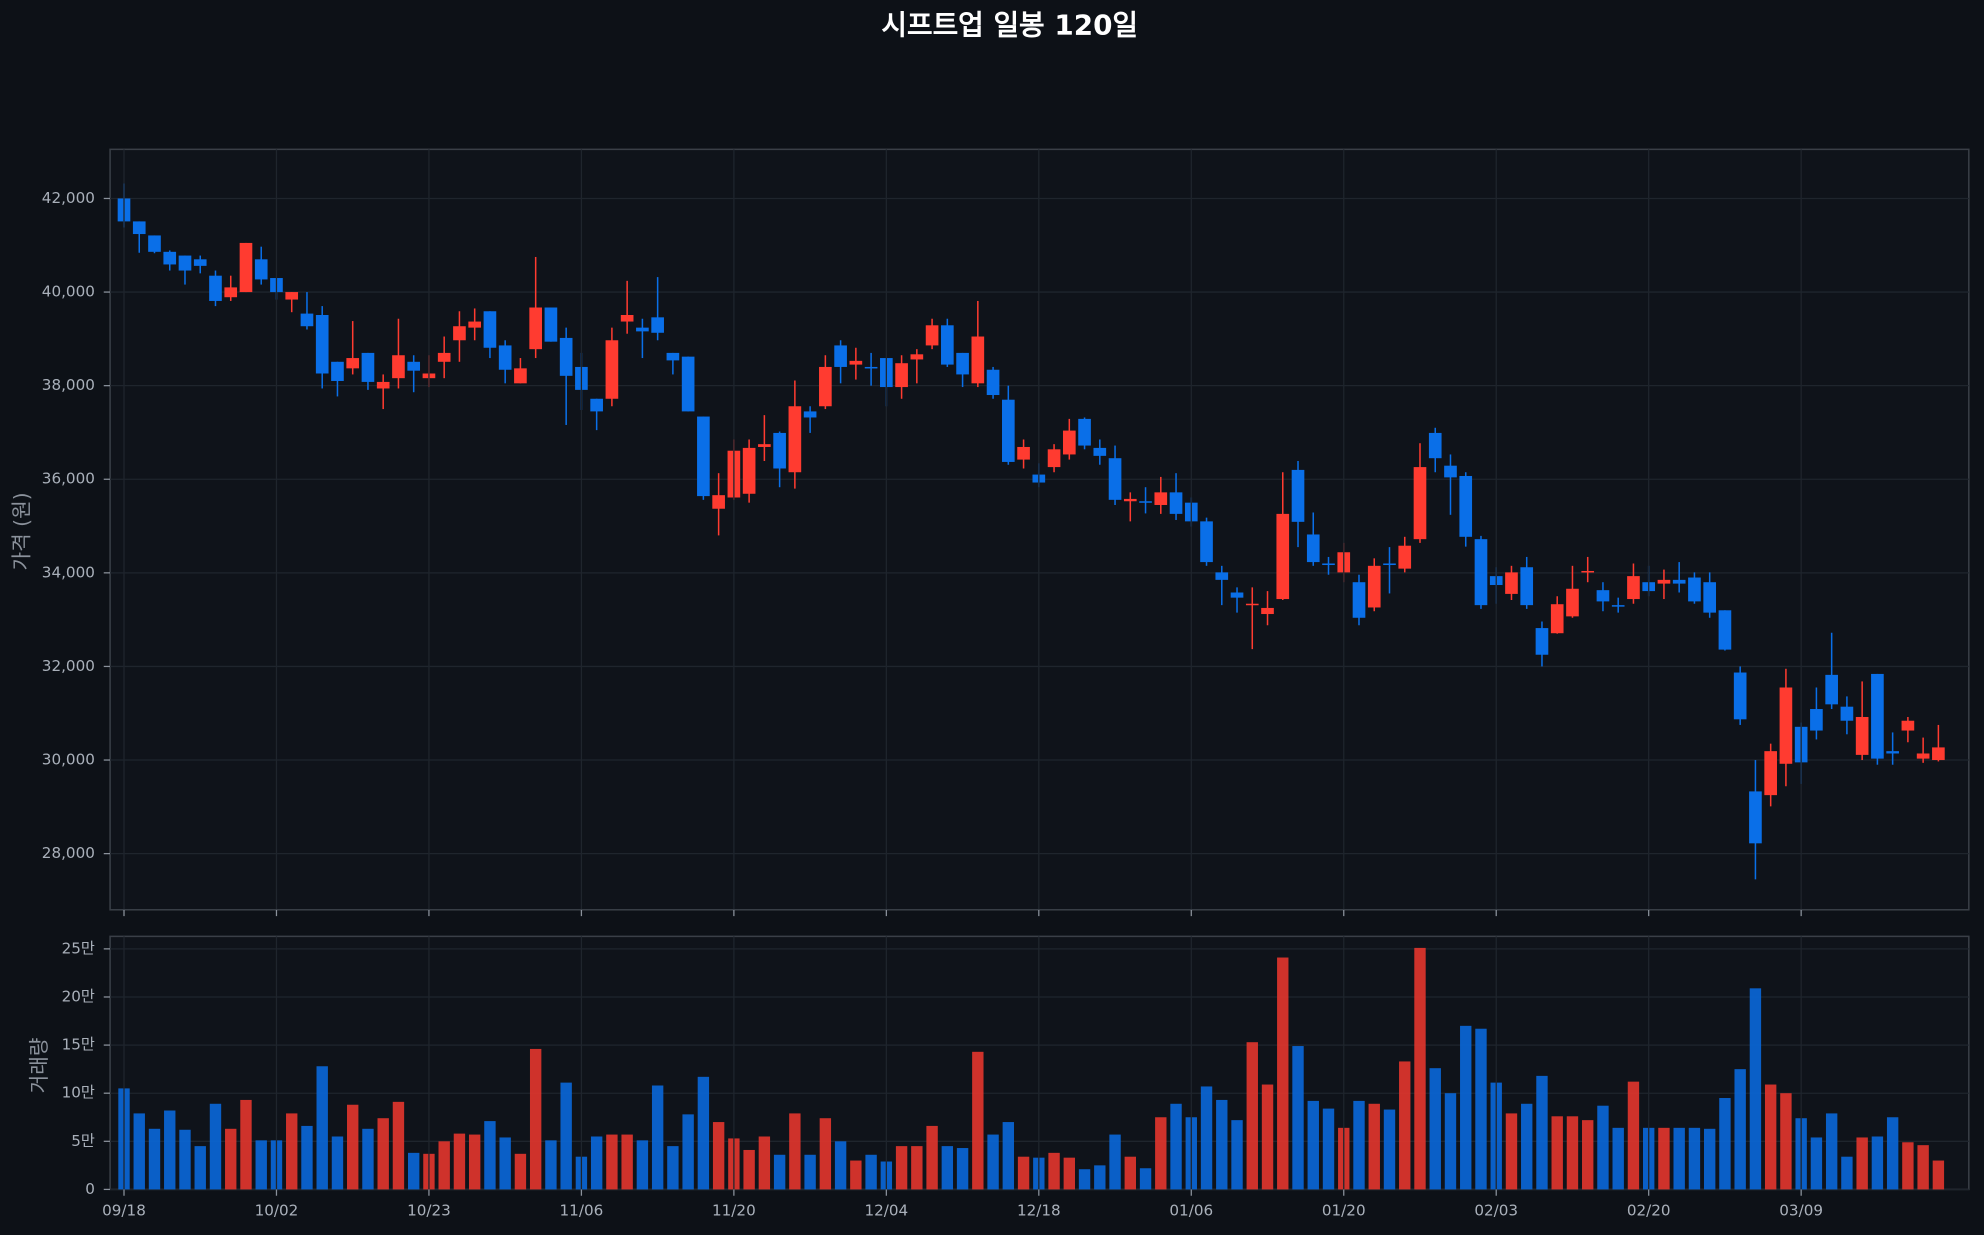  What do you see at coordinates (734, 1210) in the screenshot?
I see `x-tick-label: 11/20` at bounding box center [734, 1210].